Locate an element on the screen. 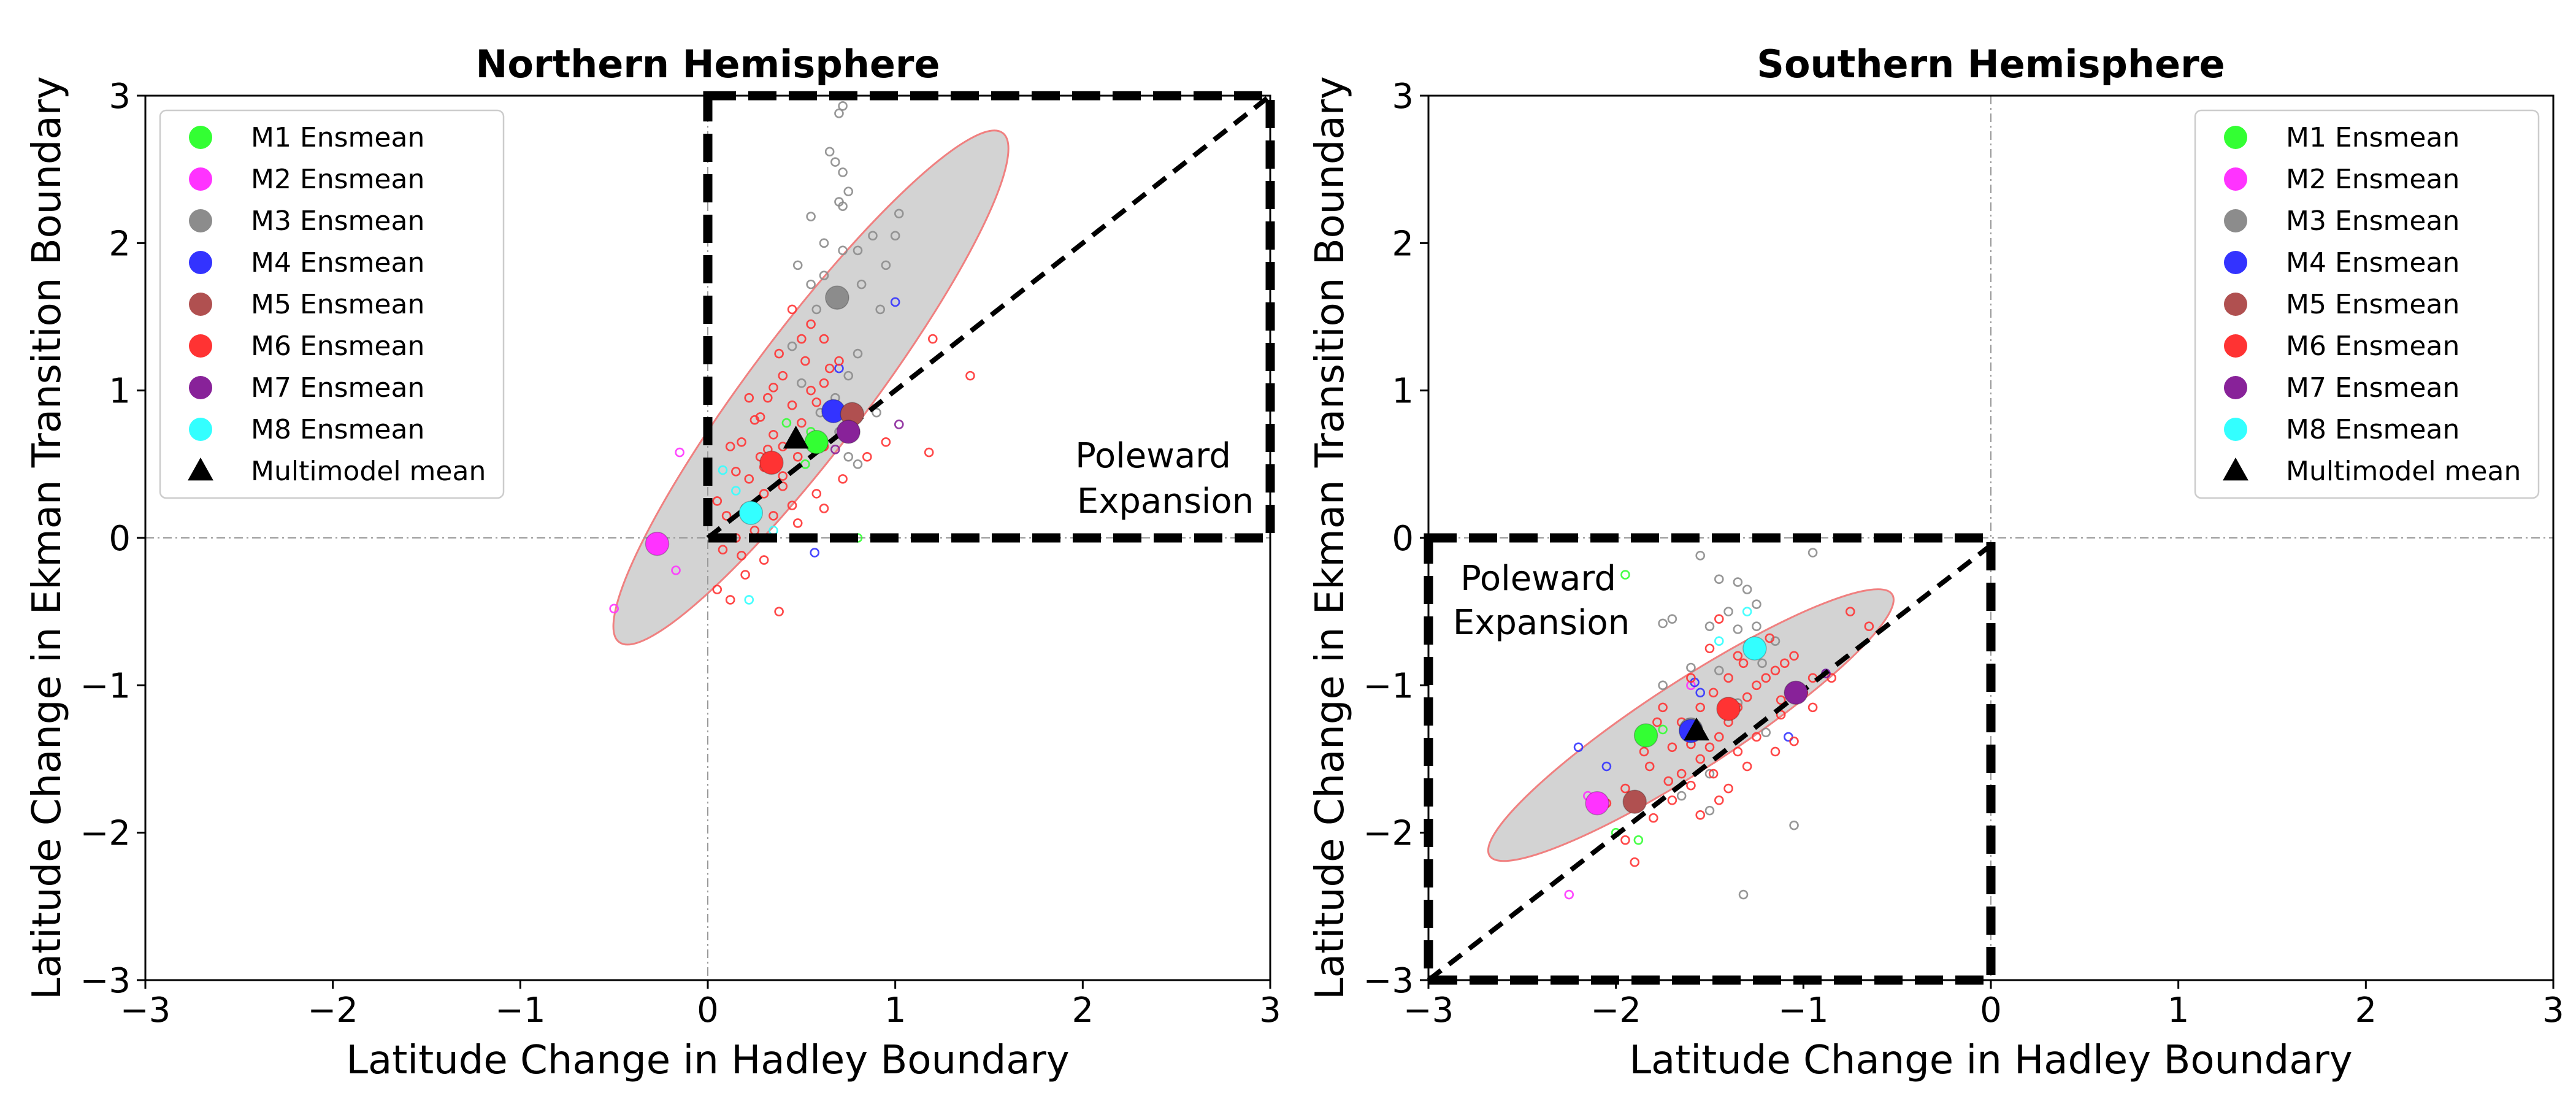 The height and width of the screenshot is (1104, 2576). x-tick-label: 3 is located at coordinates (1270, 1010).